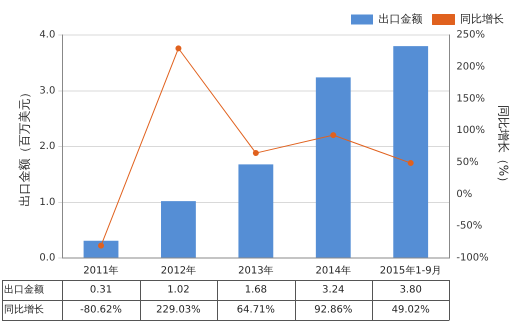 The width and height of the screenshot is (520, 330). What do you see at coordinates (470, 66) in the screenshot?
I see `y2-tick-label: 200%` at bounding box center [470, 66].